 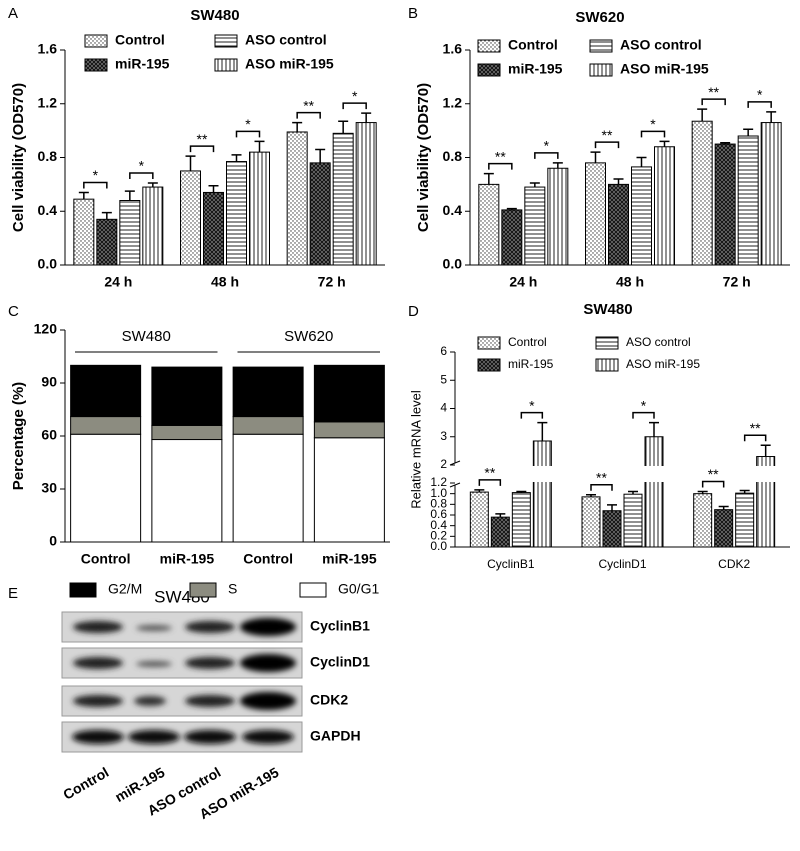 I want to click on panel-letter: A, so click(x=13, y=13).